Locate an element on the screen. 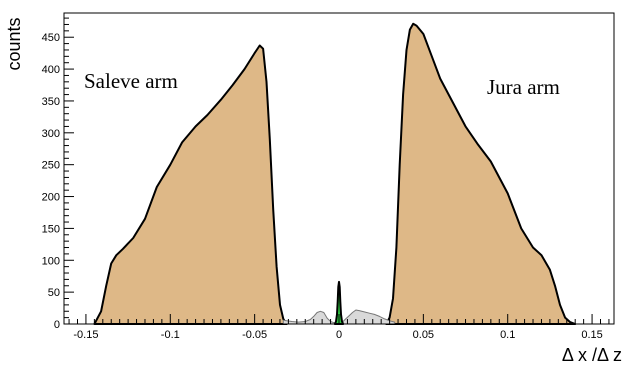  x-tick-label: -0.1 is located at coordinates (170, 335).